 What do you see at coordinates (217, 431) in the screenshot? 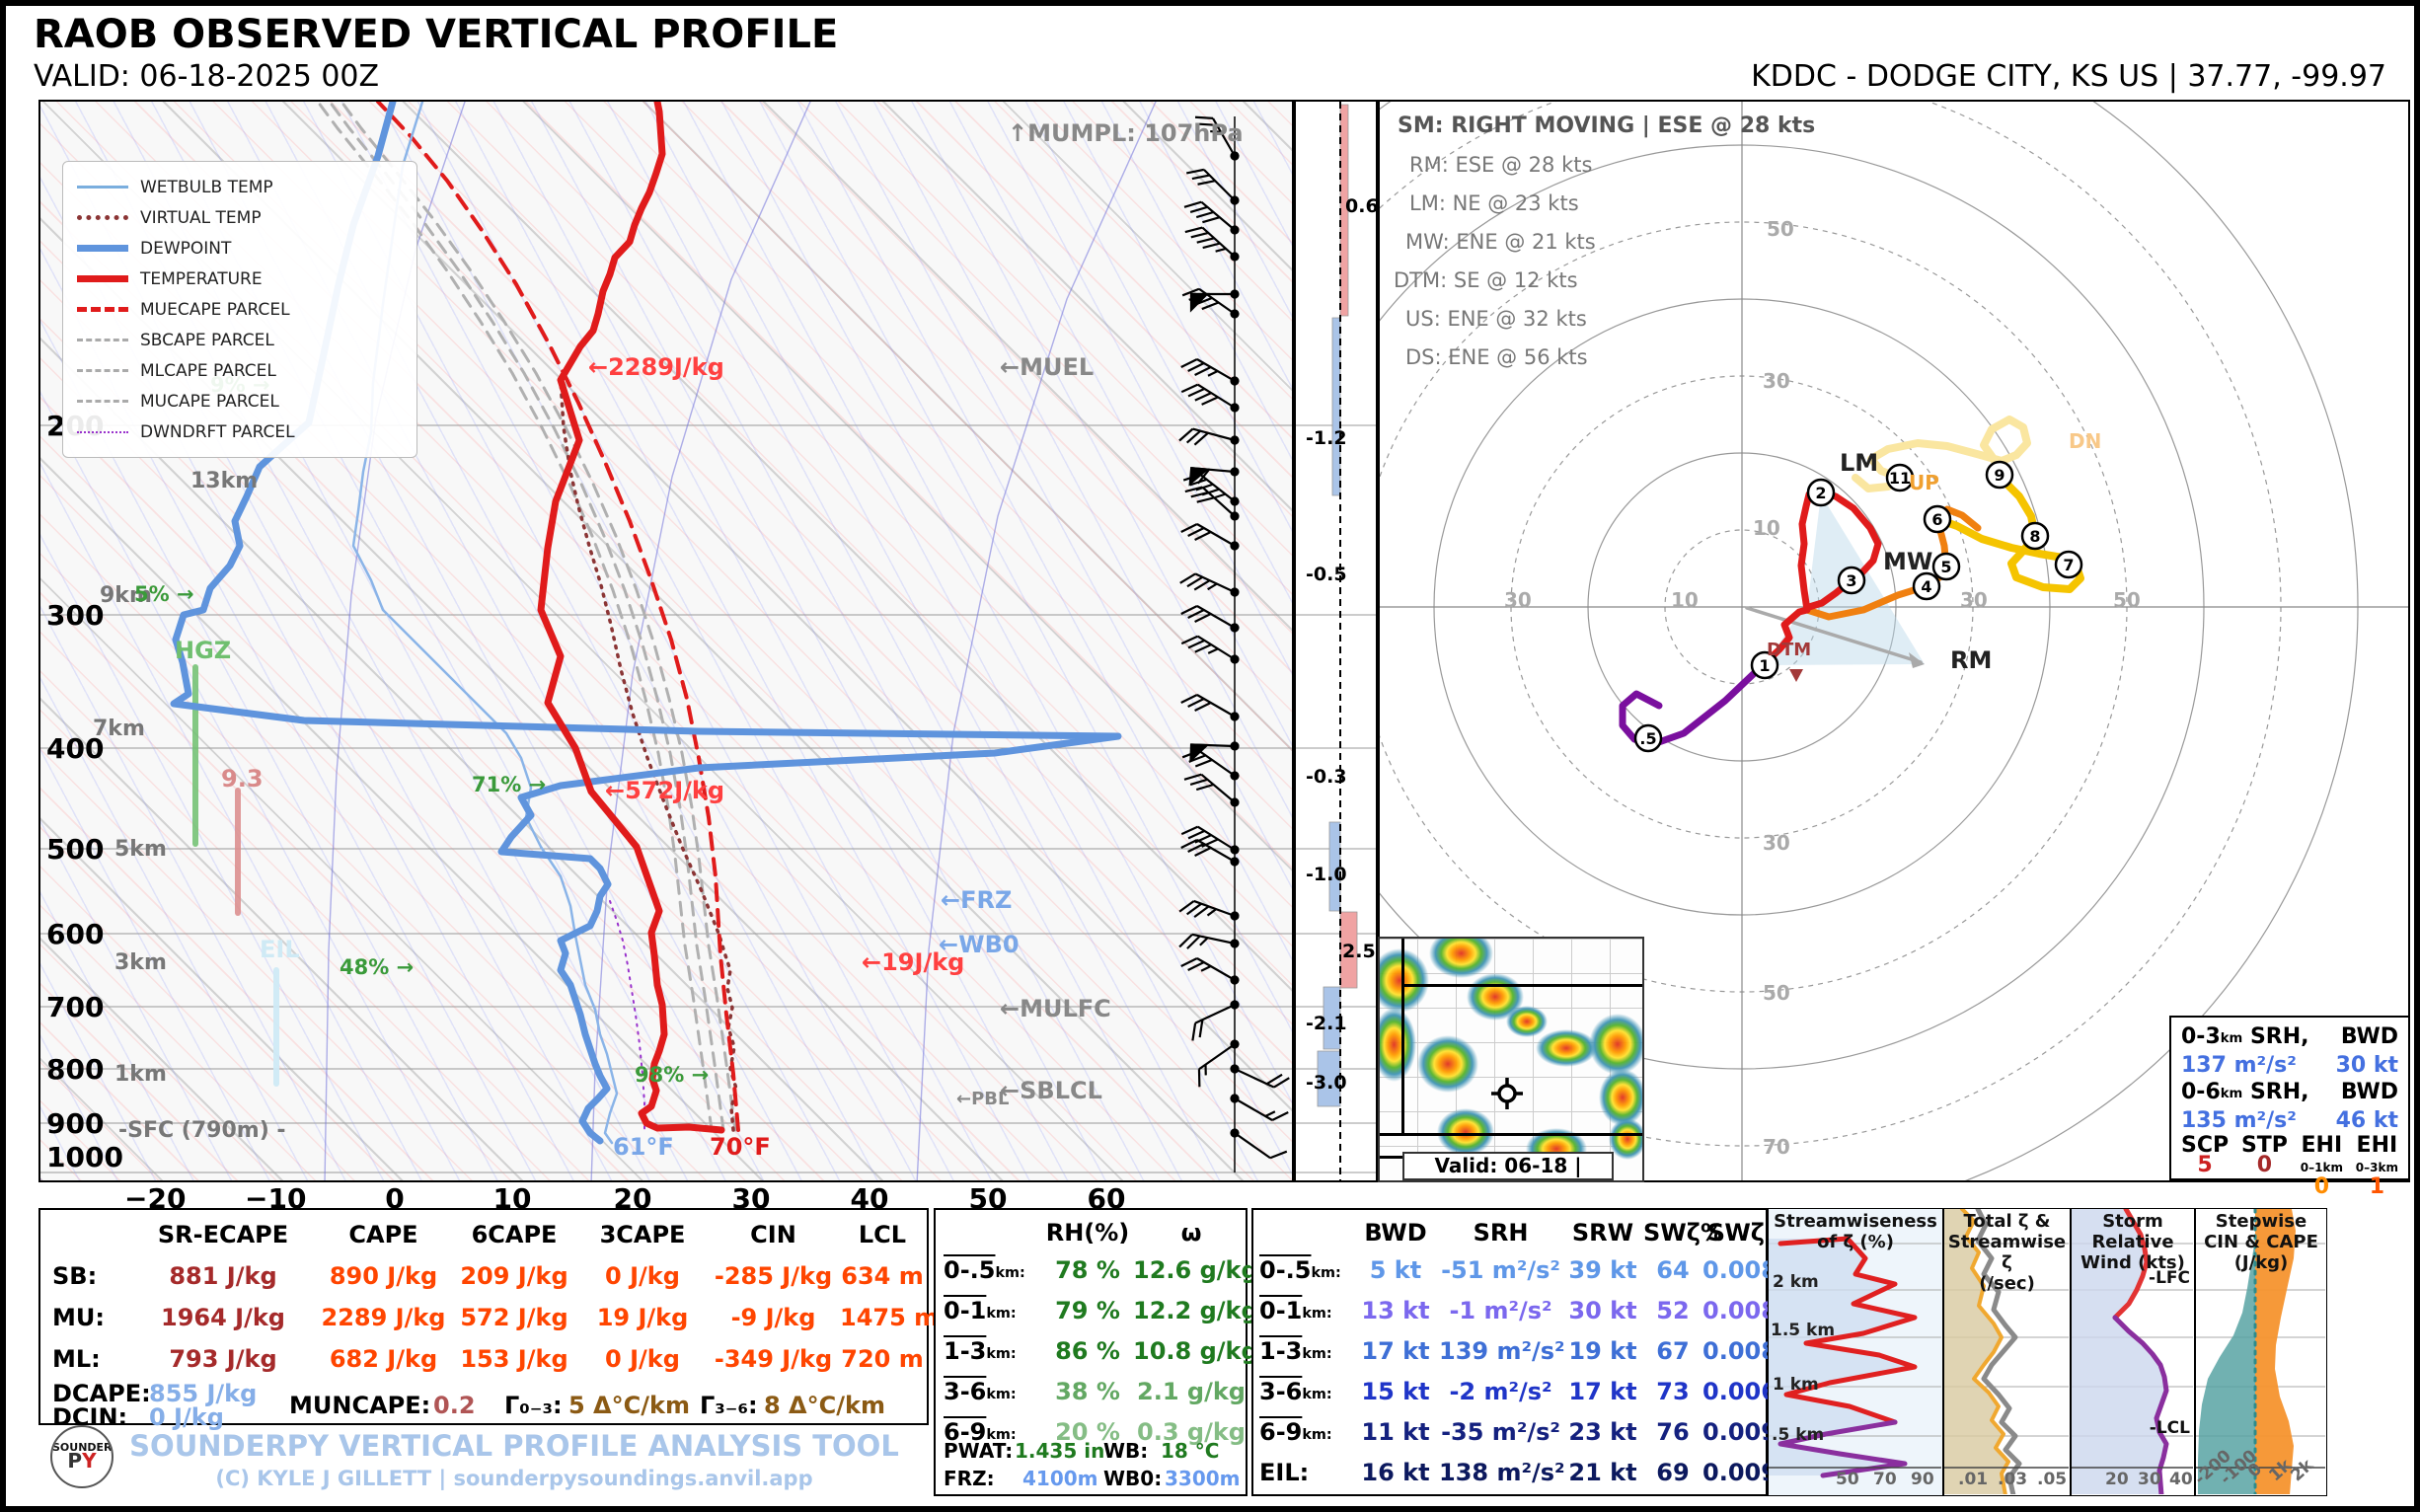
I see `legend-label: DWNDRFT PARCEL` at bounding box center [217, 431].